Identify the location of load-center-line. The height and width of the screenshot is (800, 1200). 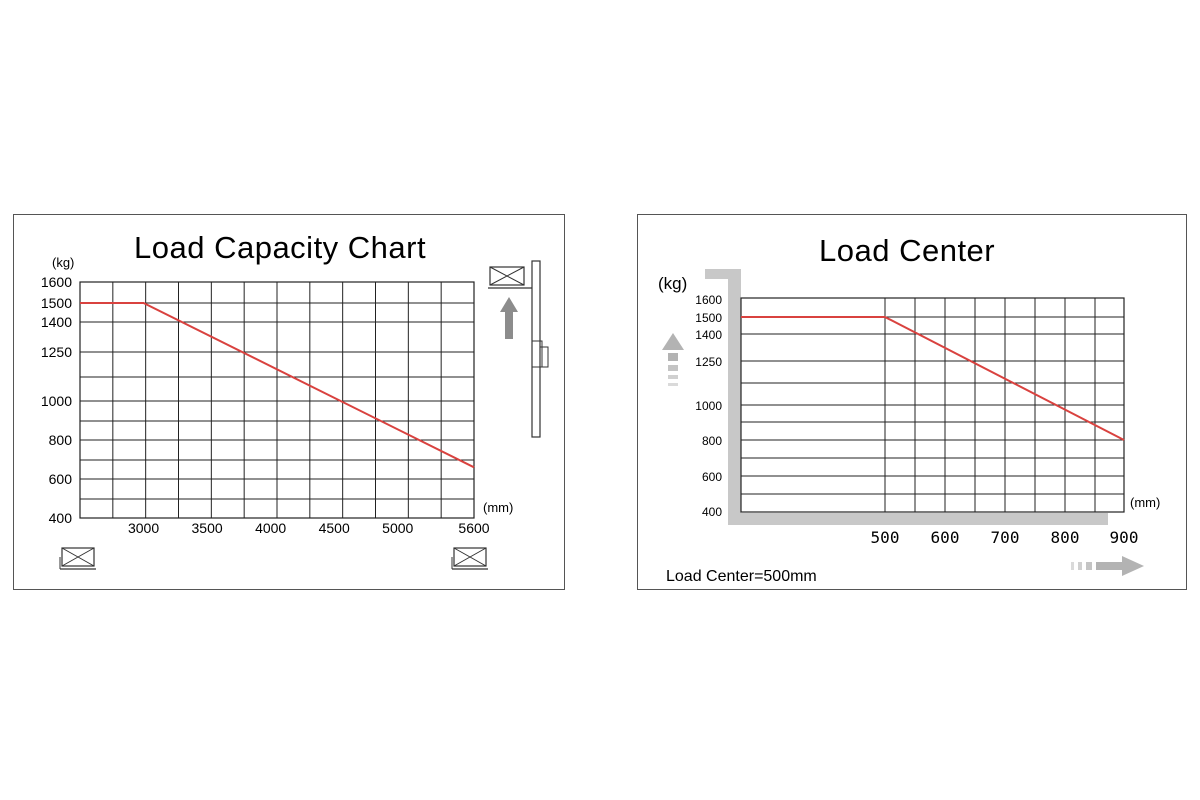
(933, 378).